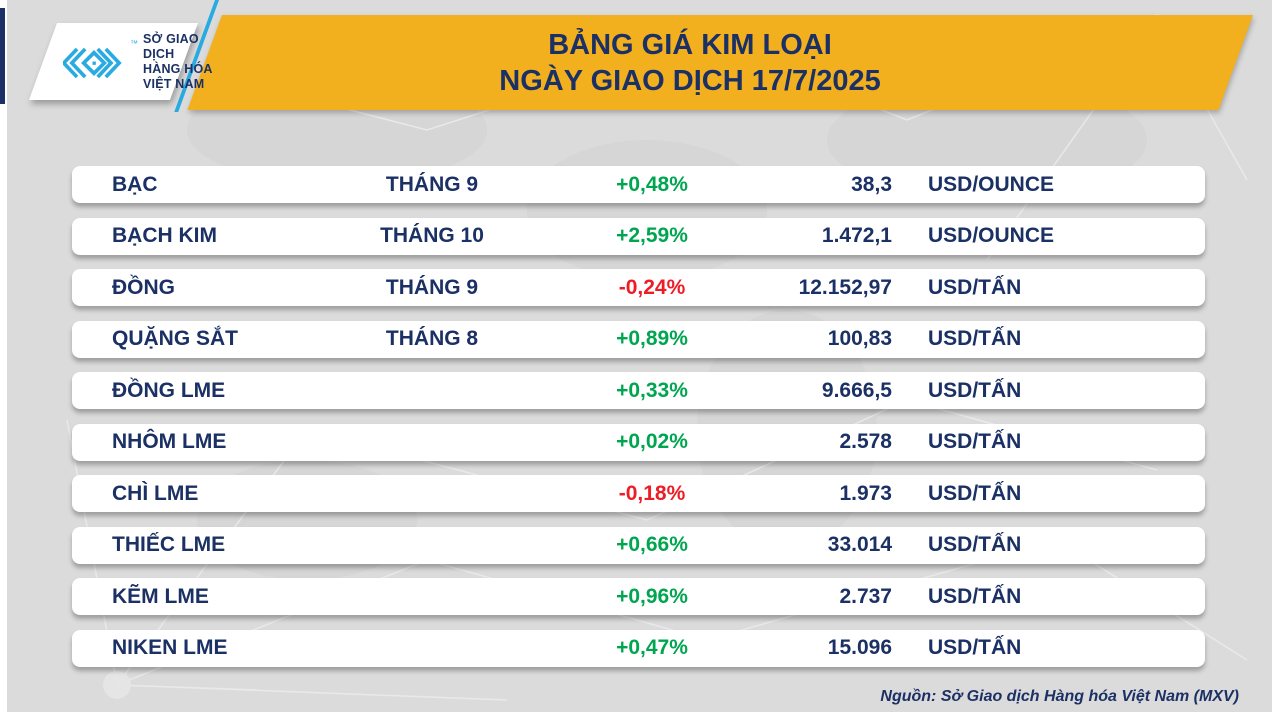 The height and width of the screenshot is (720, 1280). I want to click on price-value: 33.014, so click(859, 544).